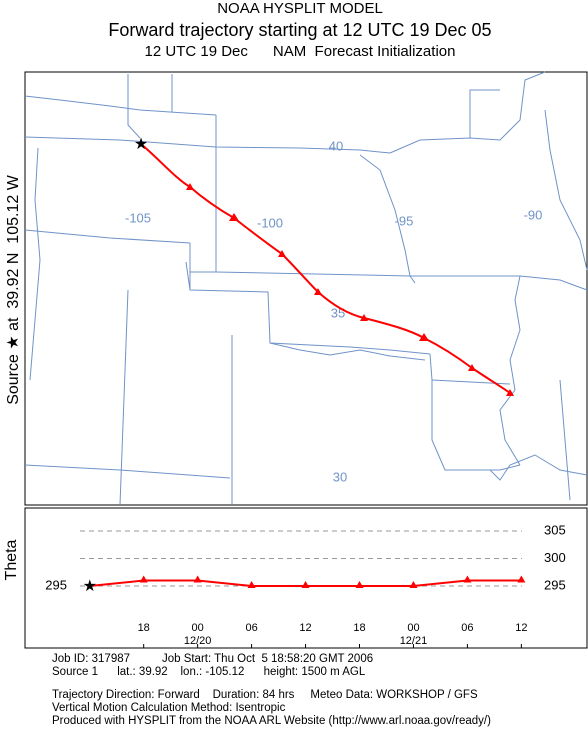 This screenshot has width=588, height=730. Describe the element at coordinates (533, 214) in the screenshot. I see `lon-label: -90` at that location.